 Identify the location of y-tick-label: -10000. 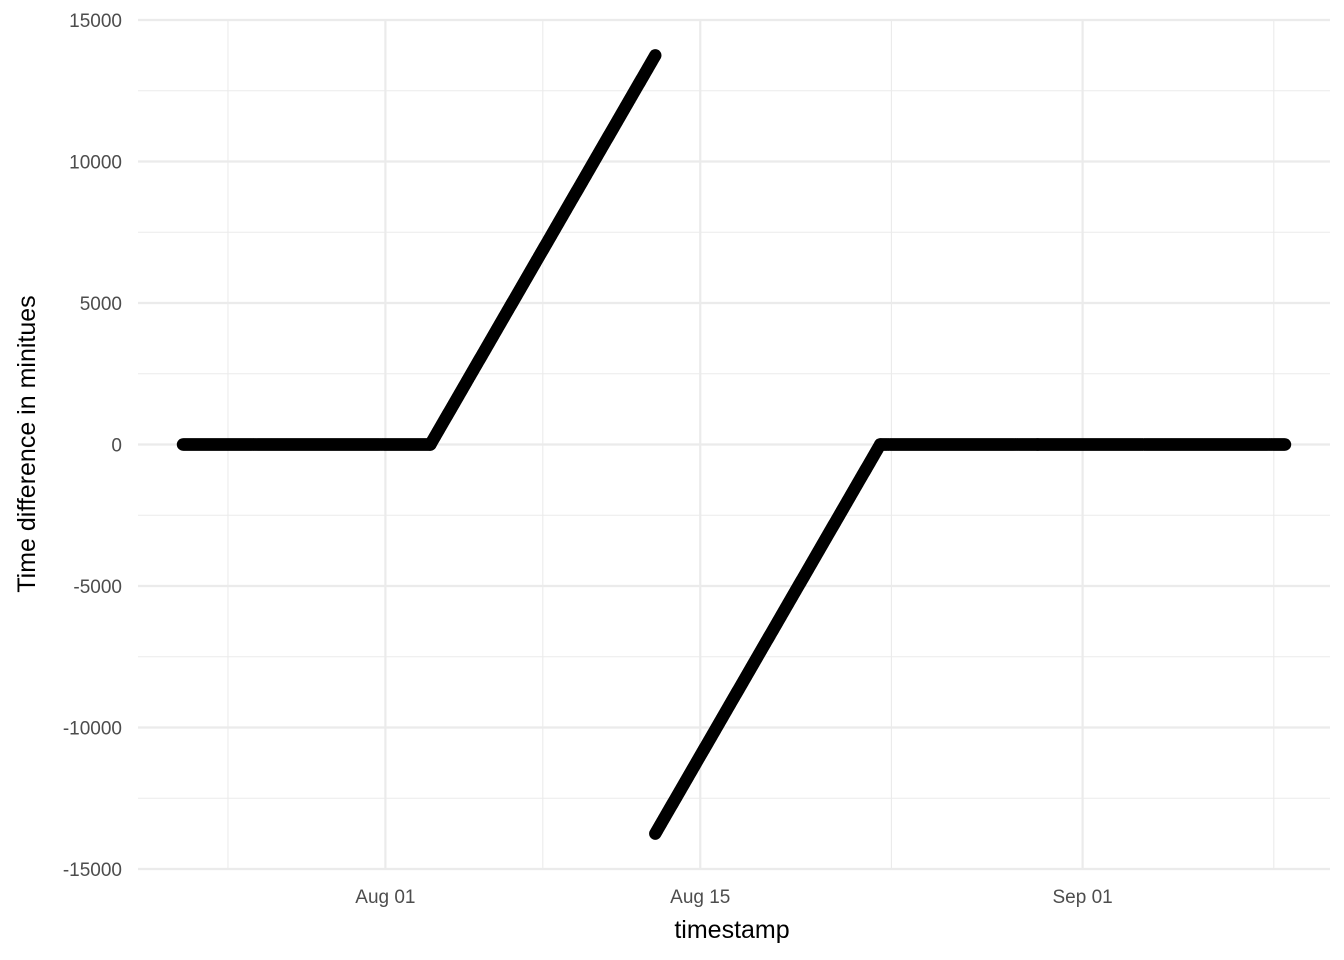
(92, 729).